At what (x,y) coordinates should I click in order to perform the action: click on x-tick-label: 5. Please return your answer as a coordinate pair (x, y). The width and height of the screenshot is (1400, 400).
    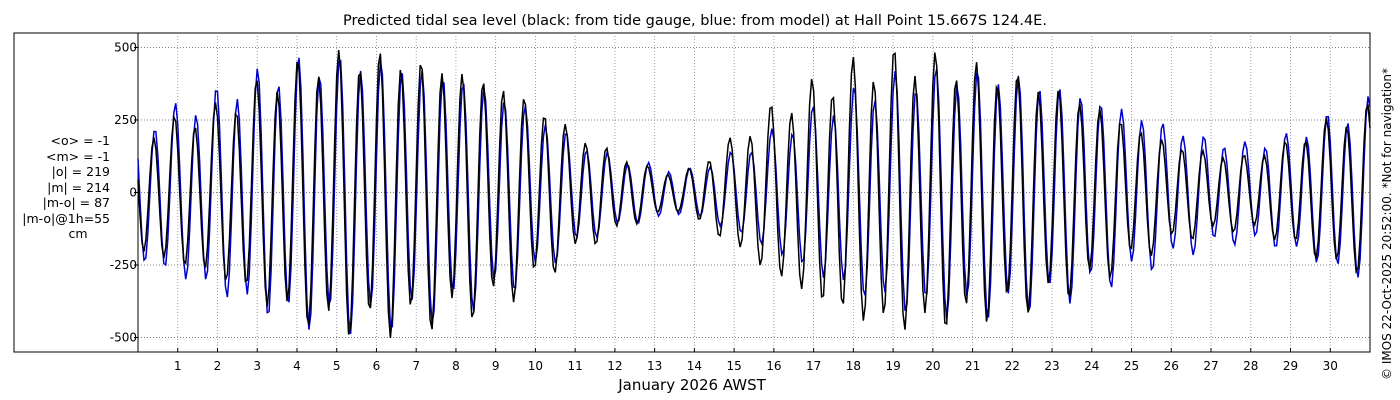
    Looking at the image, I should click on (337, 366).